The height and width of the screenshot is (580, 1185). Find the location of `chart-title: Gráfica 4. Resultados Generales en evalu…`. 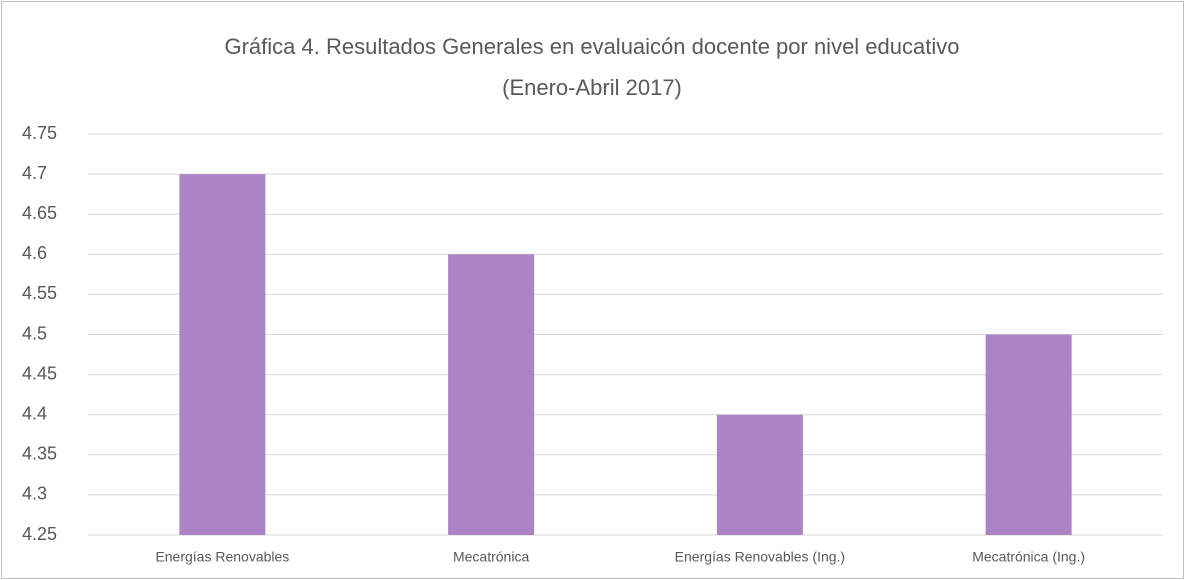

chart-title: Gráfica 4. Resultados Generales en evalu… is located at coordinates (591, 46).